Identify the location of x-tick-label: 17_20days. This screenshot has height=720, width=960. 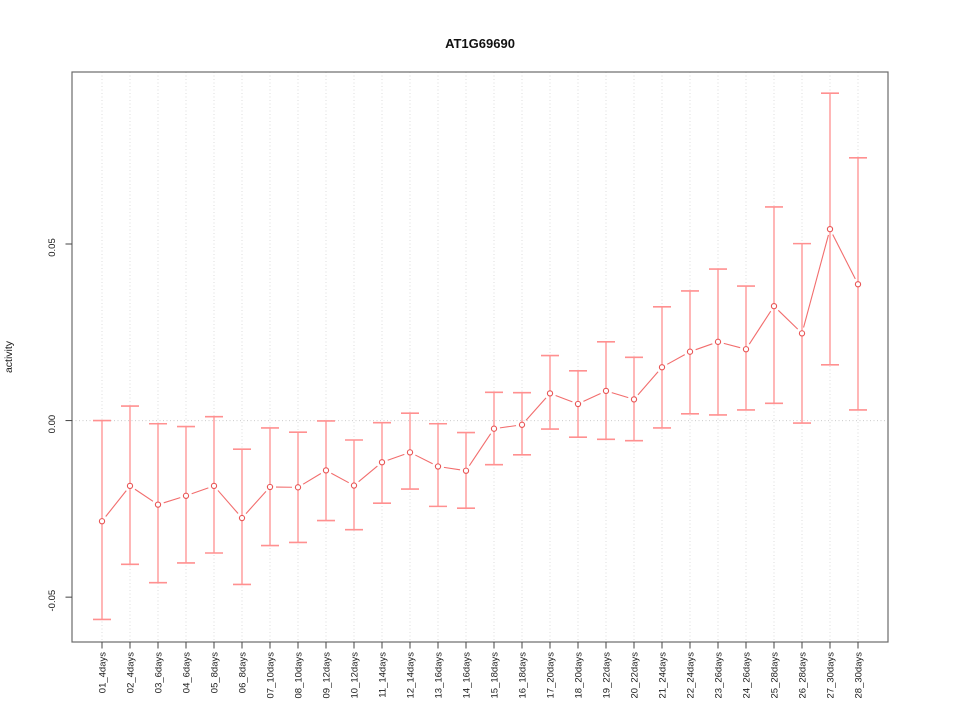
(551, 675).